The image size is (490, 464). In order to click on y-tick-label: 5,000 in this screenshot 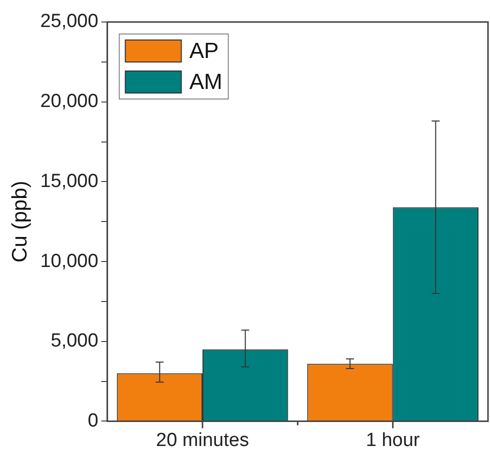, I will do `click(74, 341)`.